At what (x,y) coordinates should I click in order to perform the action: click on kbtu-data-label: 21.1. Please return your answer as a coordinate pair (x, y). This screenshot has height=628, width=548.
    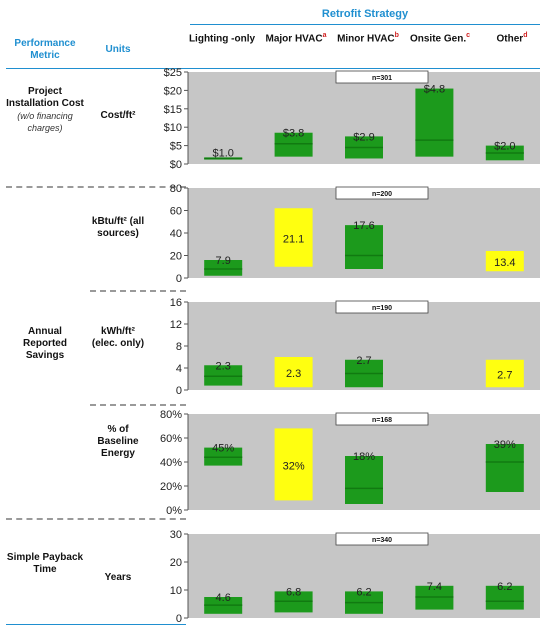
    Looking at the image, I should click on (293, 240).